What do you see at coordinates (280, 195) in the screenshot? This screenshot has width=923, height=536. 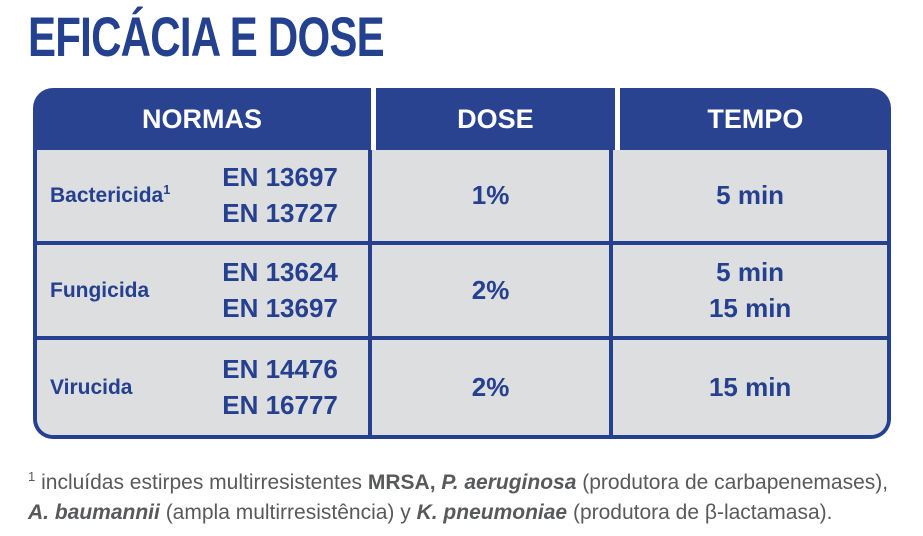 I see `norm-codes: EN 13697 EN 13727` at bounding box center [280, 195].